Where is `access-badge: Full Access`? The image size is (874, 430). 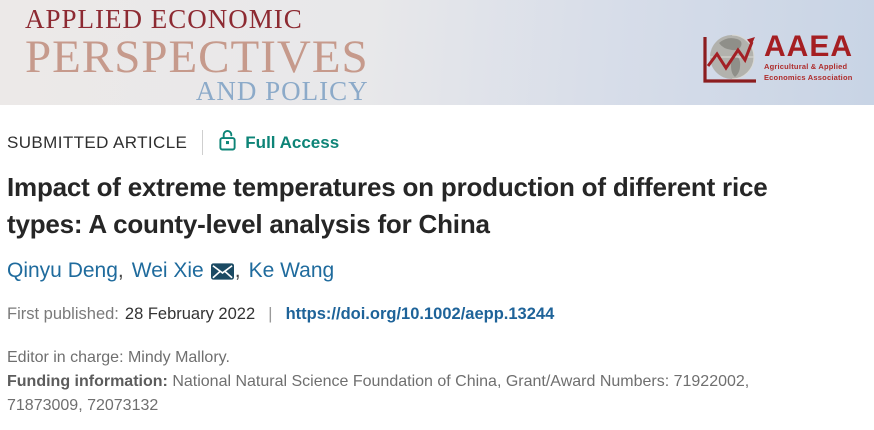
access-badge: Full Access is located at coordinates (278, 142).